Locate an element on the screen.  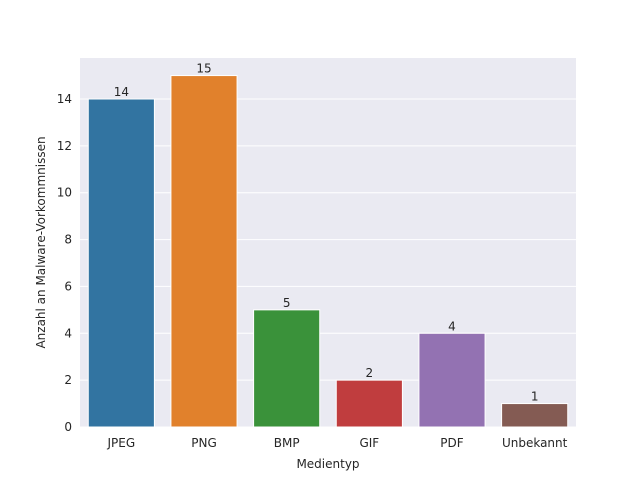
x-axis-label: Medientyp is located at coordinates (327, 464).